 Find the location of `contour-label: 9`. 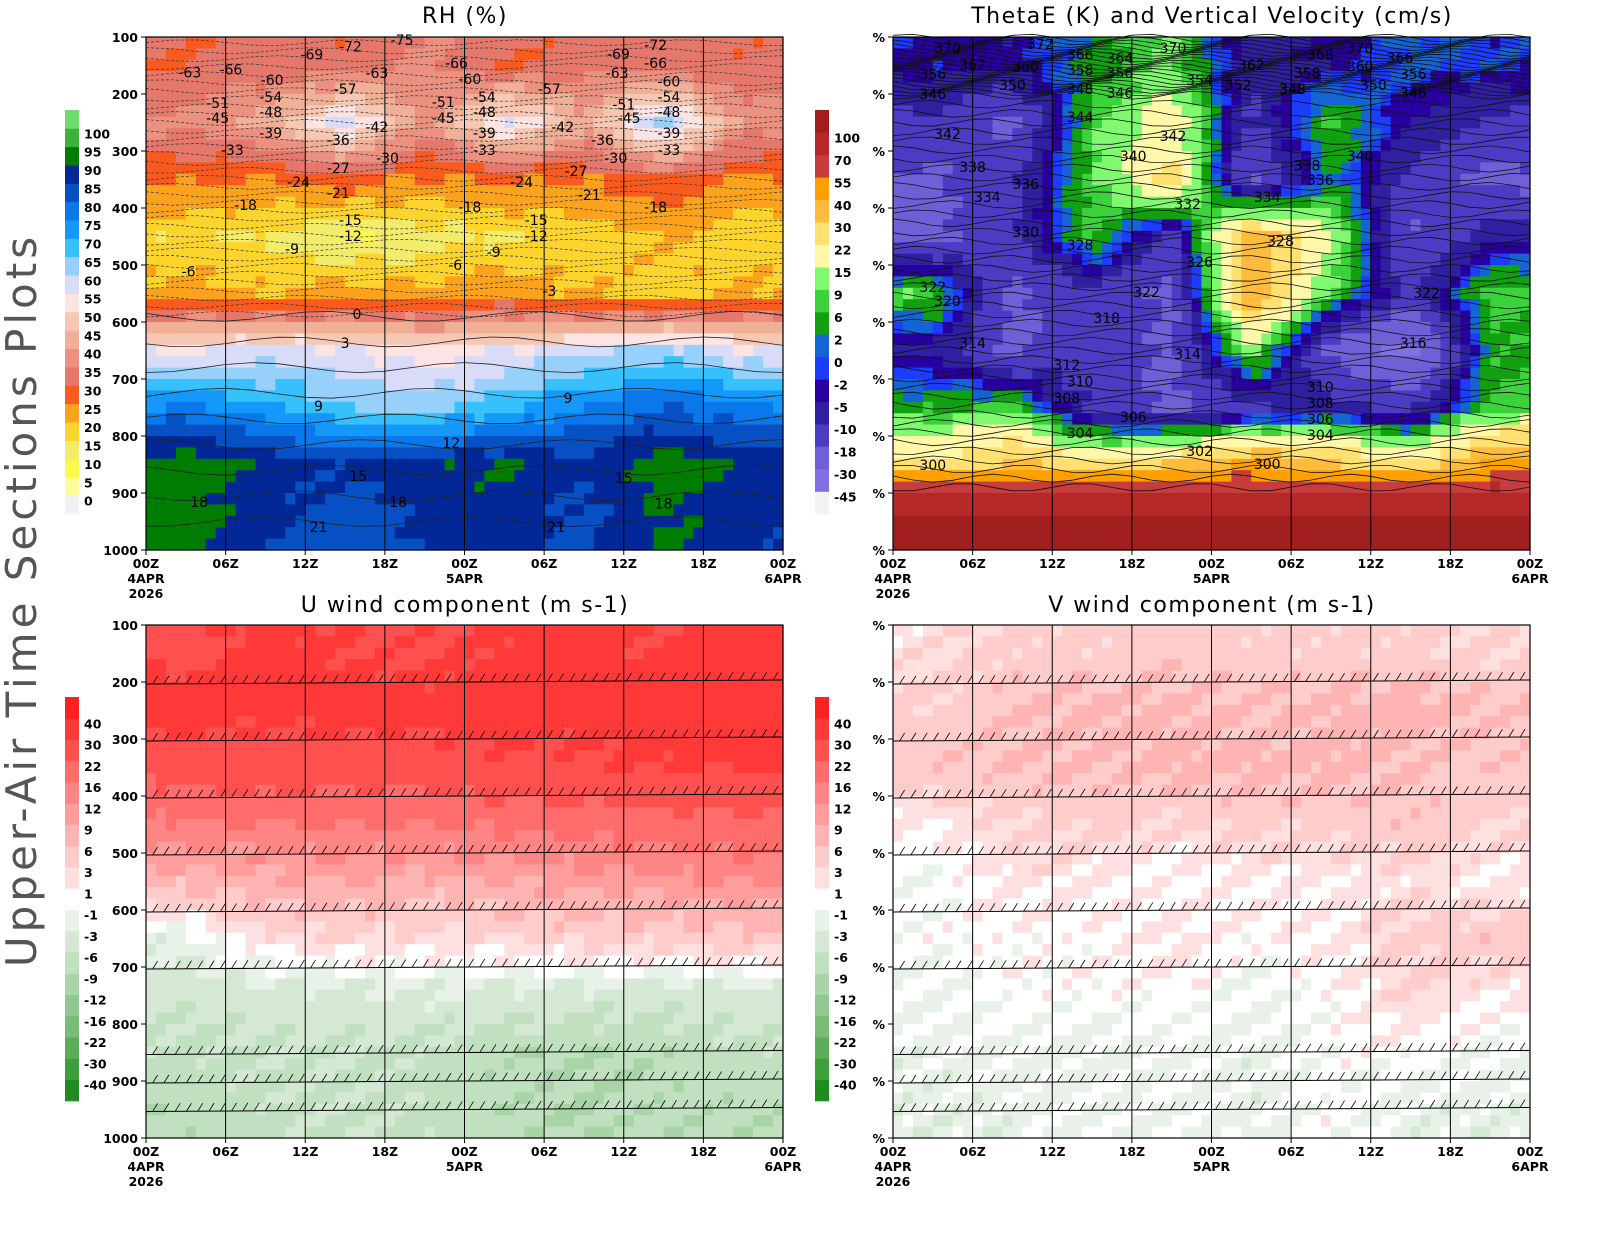

contour-label: 9 is located at coordinates (318, 407).